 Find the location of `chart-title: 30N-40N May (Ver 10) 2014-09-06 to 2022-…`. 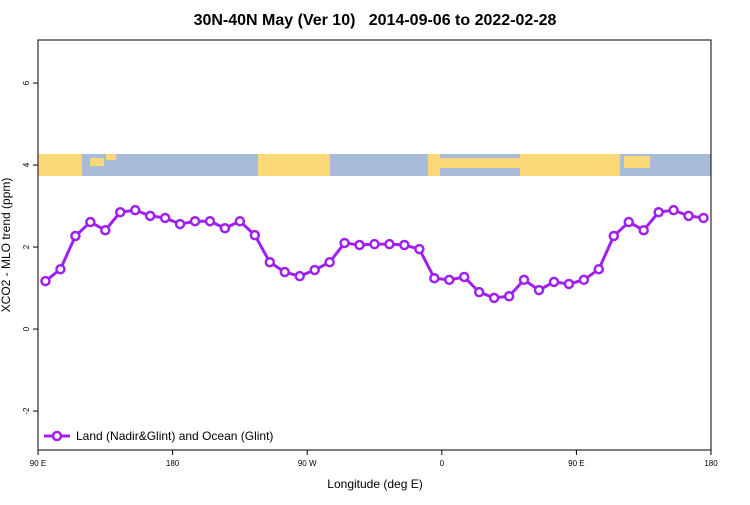

chart-title: 30N-40N May (Ver 10) 2014-09-06 to 2022-… is located at coordinates (375, 20).